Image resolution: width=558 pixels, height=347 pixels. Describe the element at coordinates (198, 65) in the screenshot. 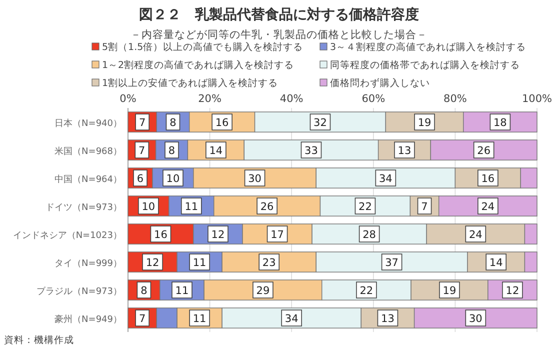

I see `legend-label: 1～2割程度の高値であれば購入を検討する` at that location.